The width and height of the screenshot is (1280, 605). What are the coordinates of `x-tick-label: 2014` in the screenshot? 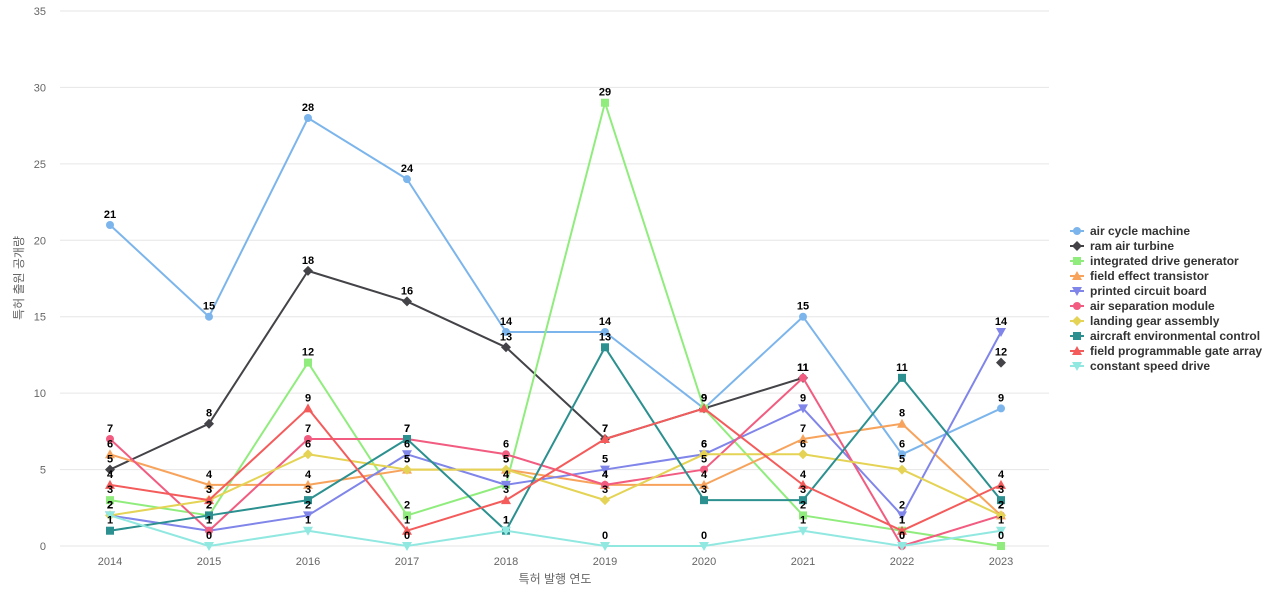 It's located at (110, 562).